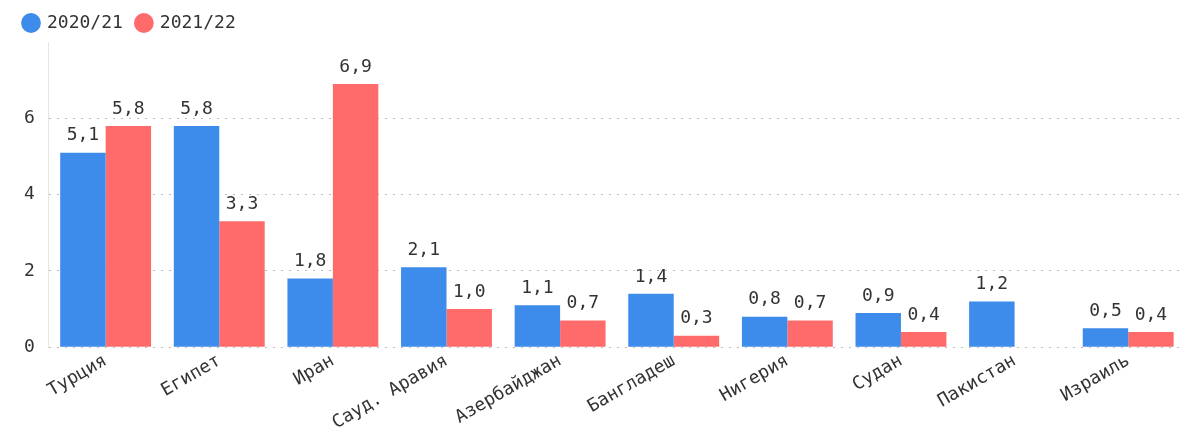  Describe the element at coordinates (469, 290) in the screenshot. I see `data-label: 1,0` at that location.